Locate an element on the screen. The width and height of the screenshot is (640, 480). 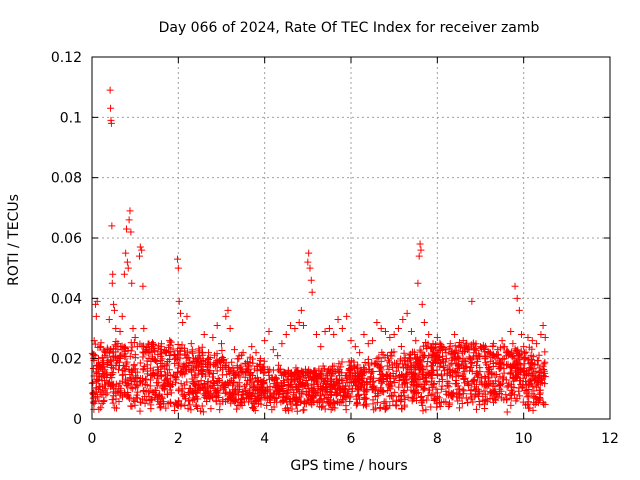
y-tick-label: 0.1 is located at coordinates (71, 118).